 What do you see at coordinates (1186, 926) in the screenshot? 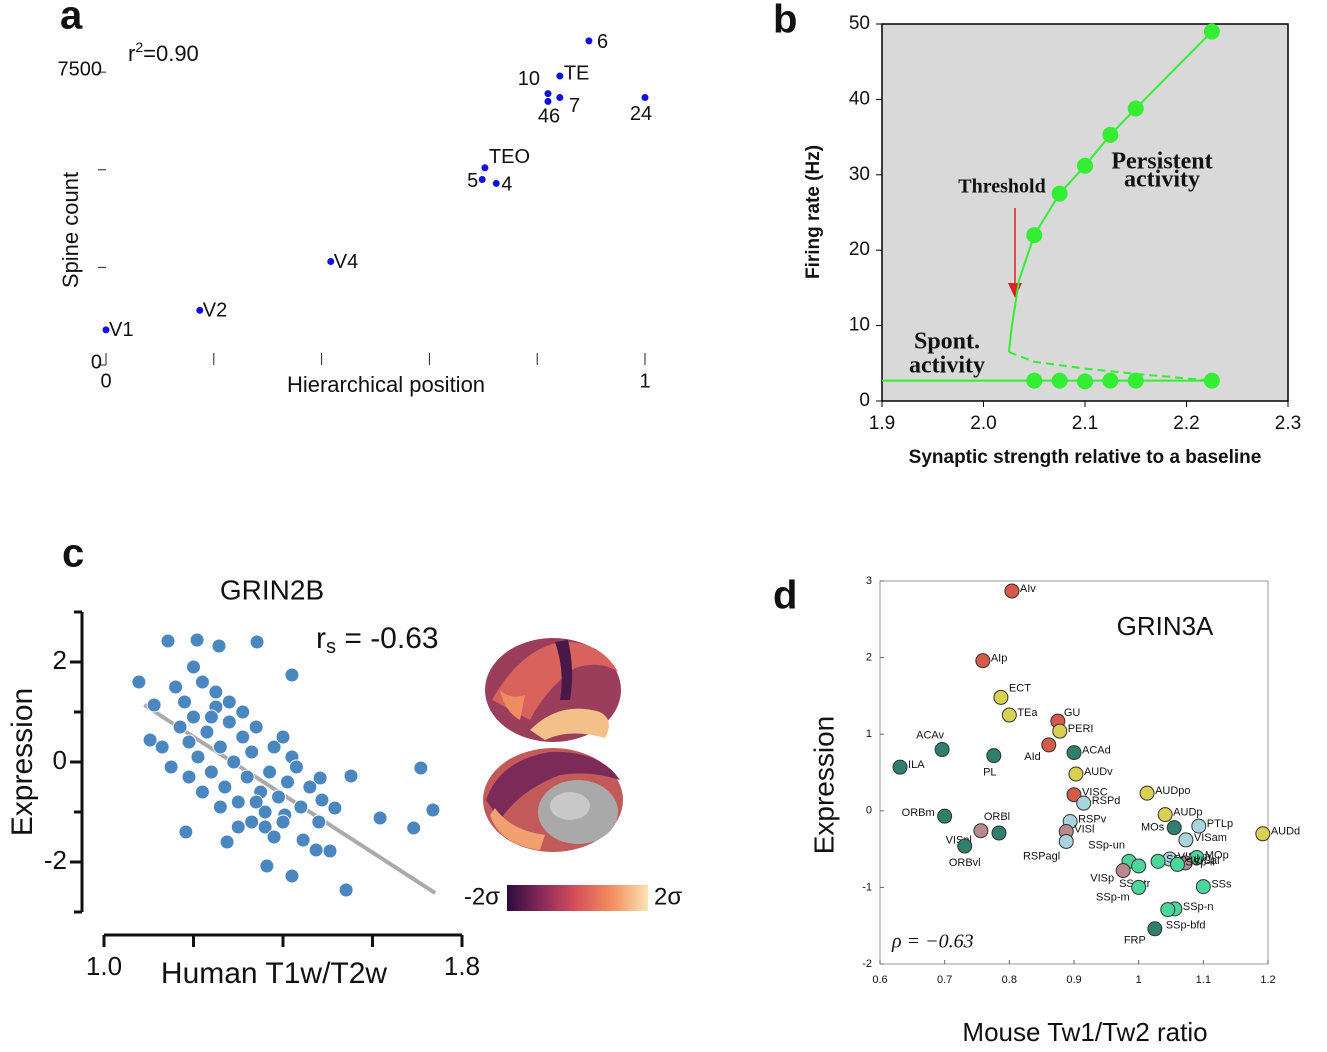
I see `point-label: SSp-bfd` at bounding box center [1186, 926].